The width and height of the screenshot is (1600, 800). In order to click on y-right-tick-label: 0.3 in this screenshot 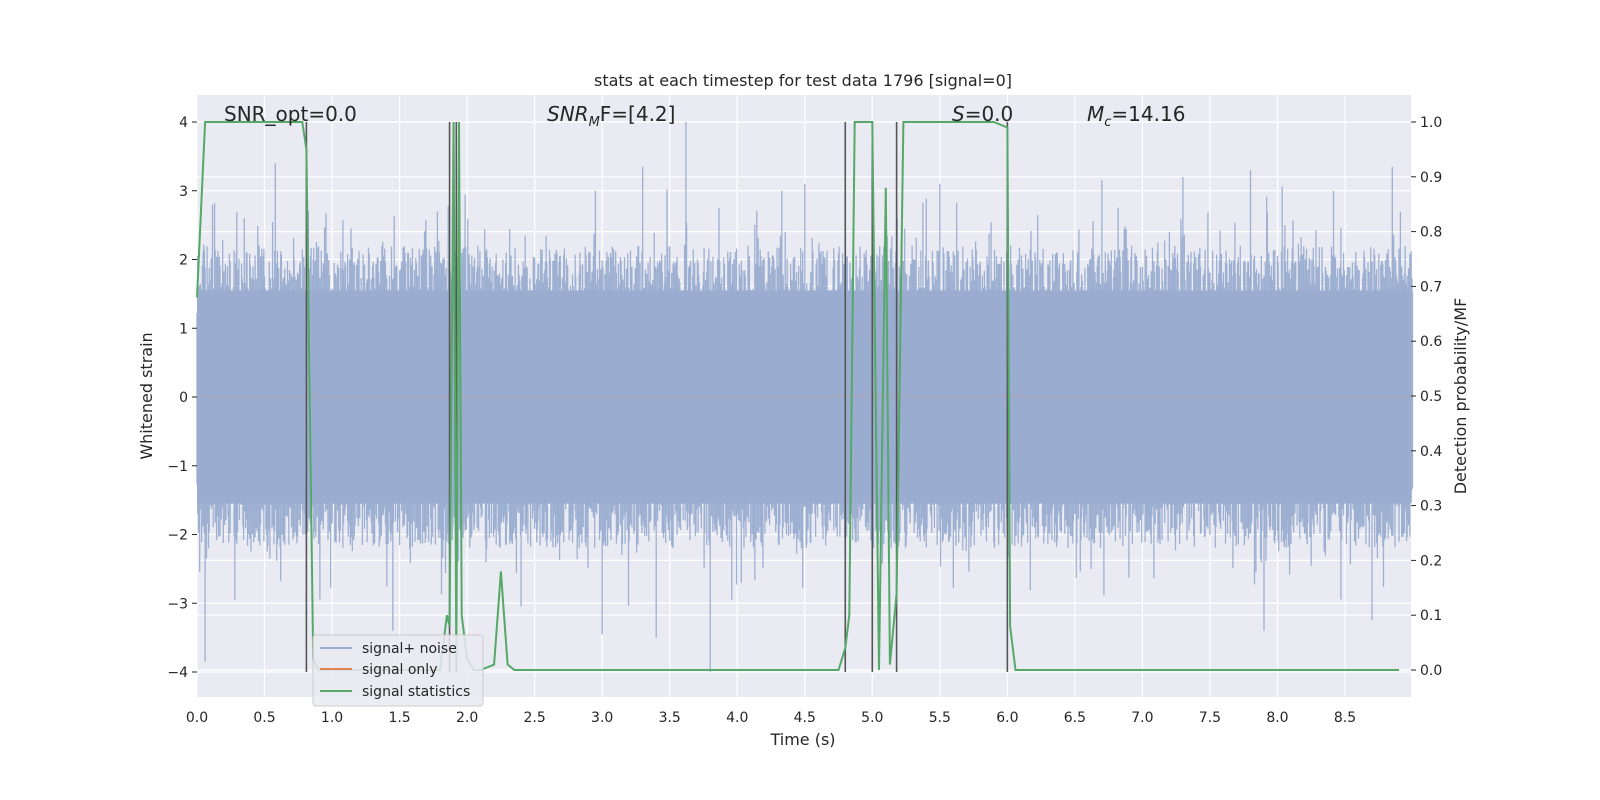, I will do `click(1431, 507)`.